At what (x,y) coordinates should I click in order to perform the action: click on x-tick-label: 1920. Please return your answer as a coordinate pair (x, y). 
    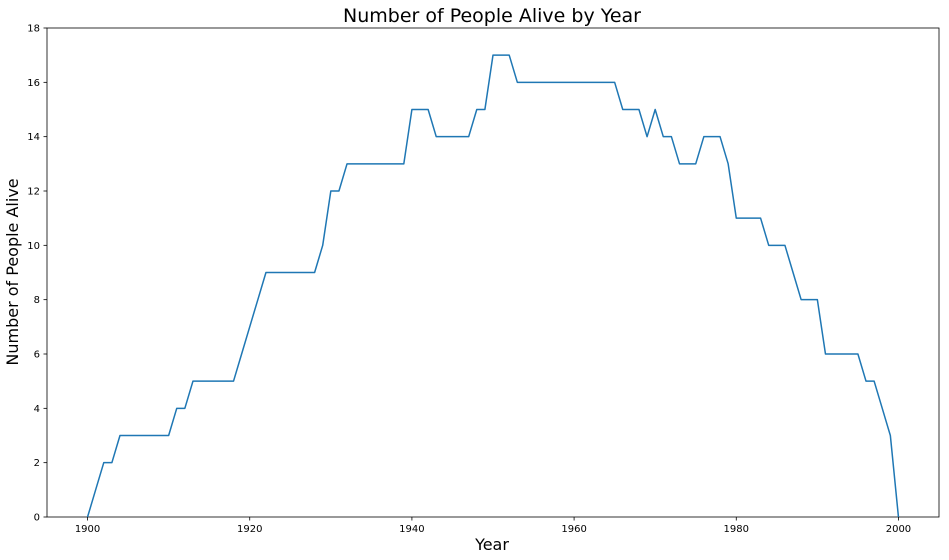
    Looking at the image, I should click on (249, 529).